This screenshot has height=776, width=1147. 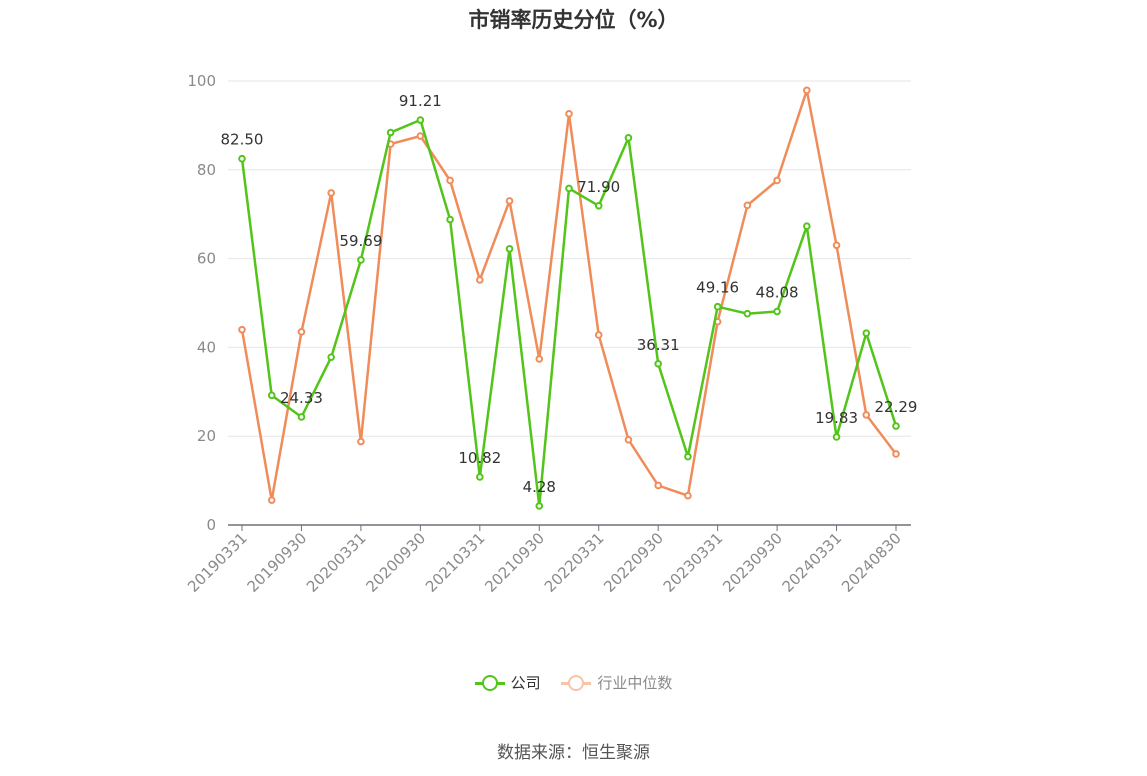 I want to click on x-tick-label: 20190331, so click(x=217, y=562).